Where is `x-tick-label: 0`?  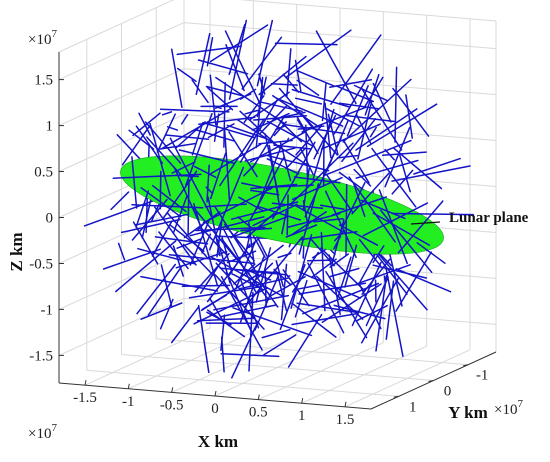
x-tick-label: 0 is located at coordinates (215, 409).